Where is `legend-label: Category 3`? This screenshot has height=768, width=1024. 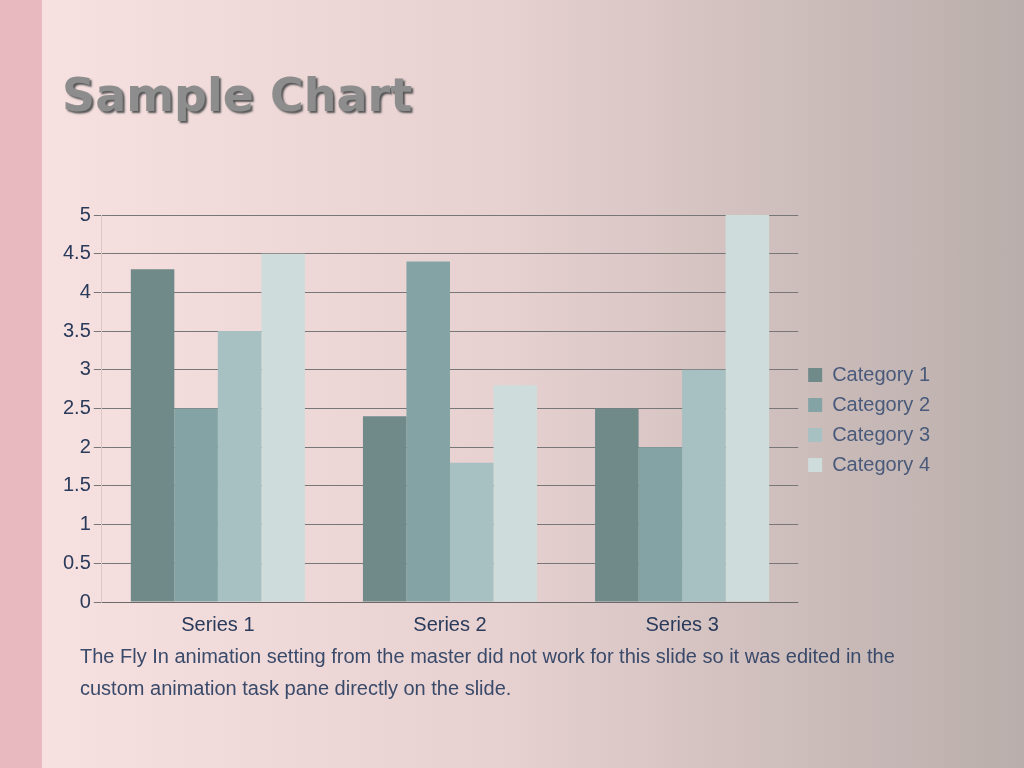 legend-label: Category 3 is located at coordinates (881, 433).